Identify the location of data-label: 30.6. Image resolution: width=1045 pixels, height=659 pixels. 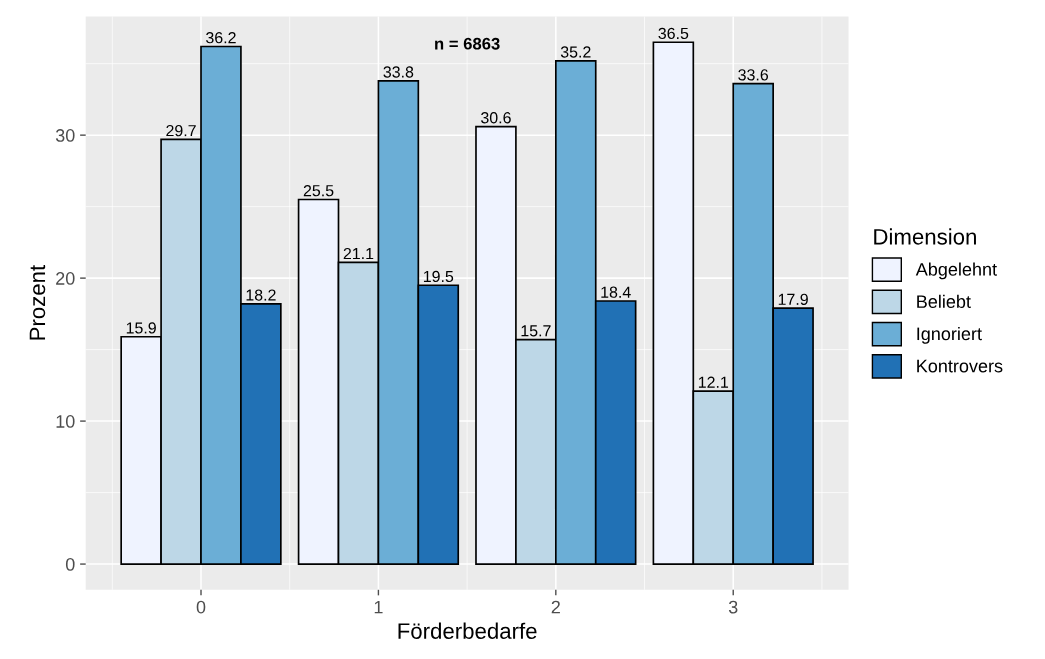
(496, 118).